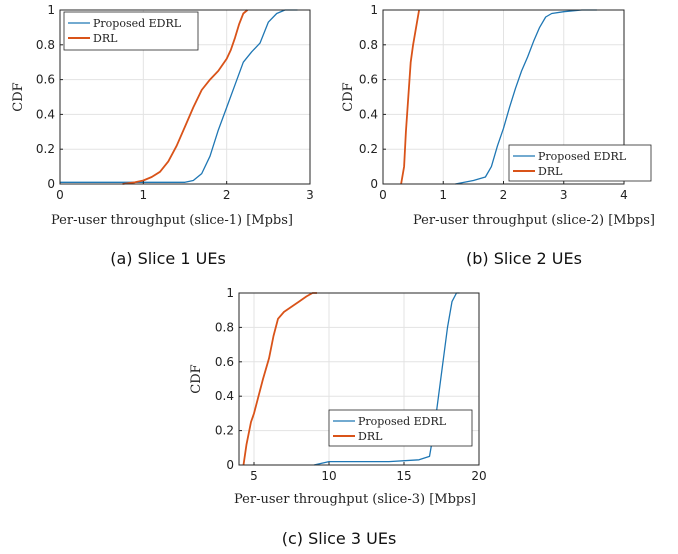 The width and height of the screenshot is (678, 554). What do you see at coordinates (534, 220) in the screenshot?
I see `x-axis-label: Per-user throughput (slice-2) [Mbps]` at bounding box center [534, 220].